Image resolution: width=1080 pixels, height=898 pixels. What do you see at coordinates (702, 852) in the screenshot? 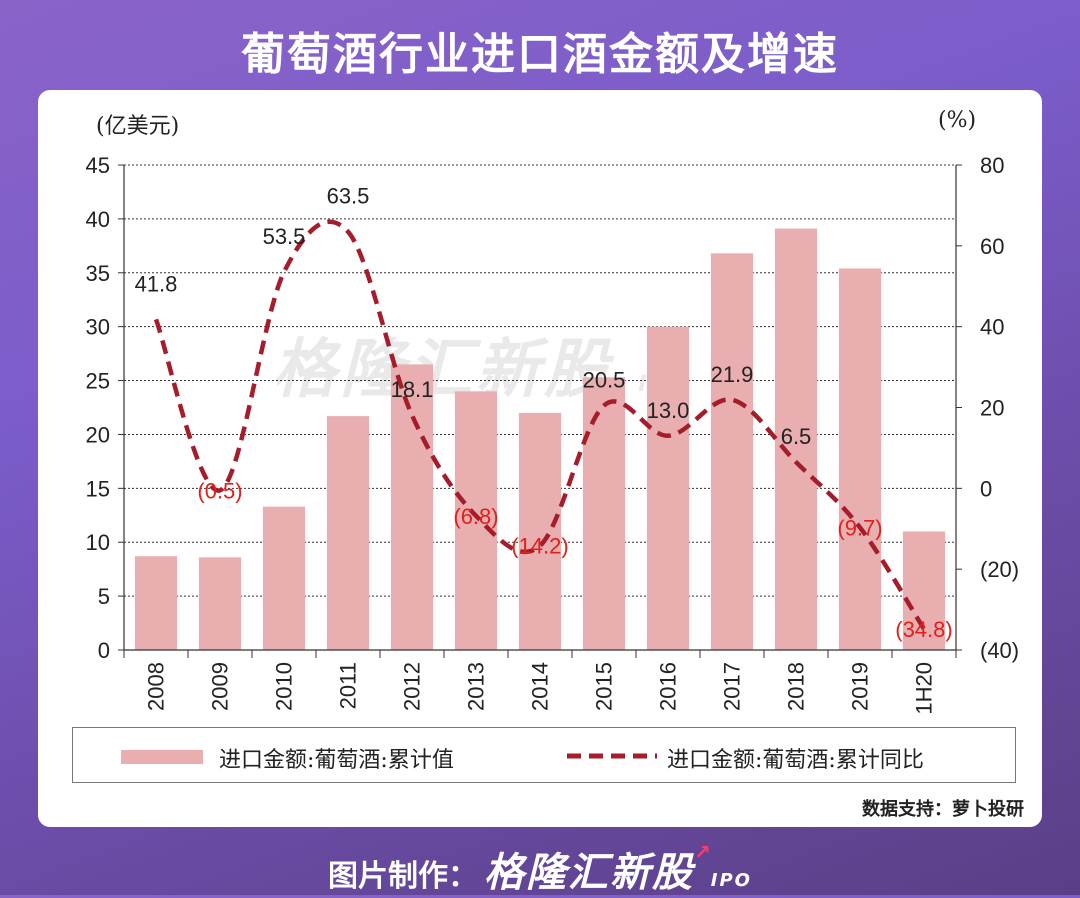
I see `trend-arrow-icon: ↗` at bounding box center [702, 852].